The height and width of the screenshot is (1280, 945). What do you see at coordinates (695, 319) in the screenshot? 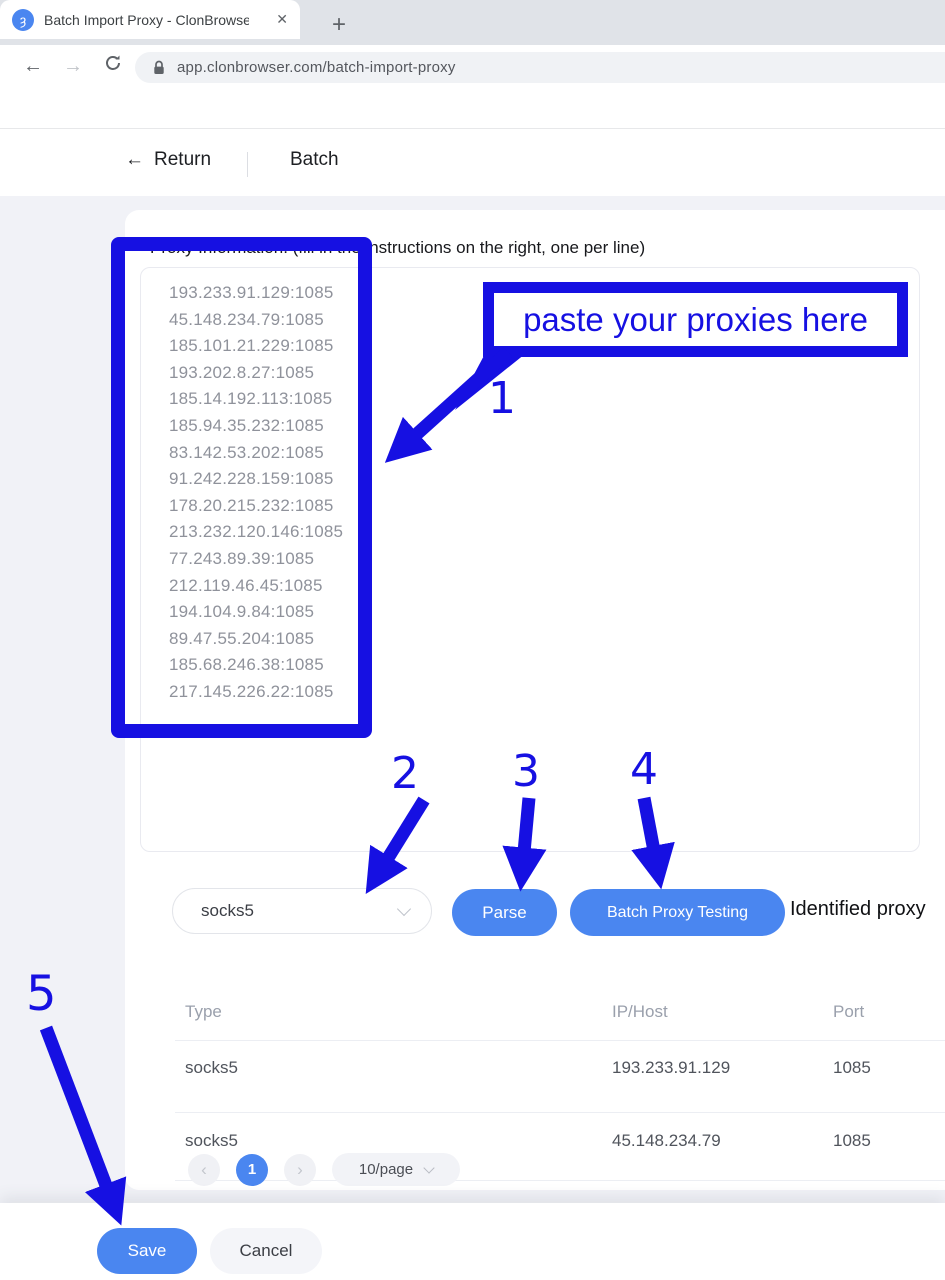
I see `annotation-callout: paste your proxies here` at bounding box center [695, 319].